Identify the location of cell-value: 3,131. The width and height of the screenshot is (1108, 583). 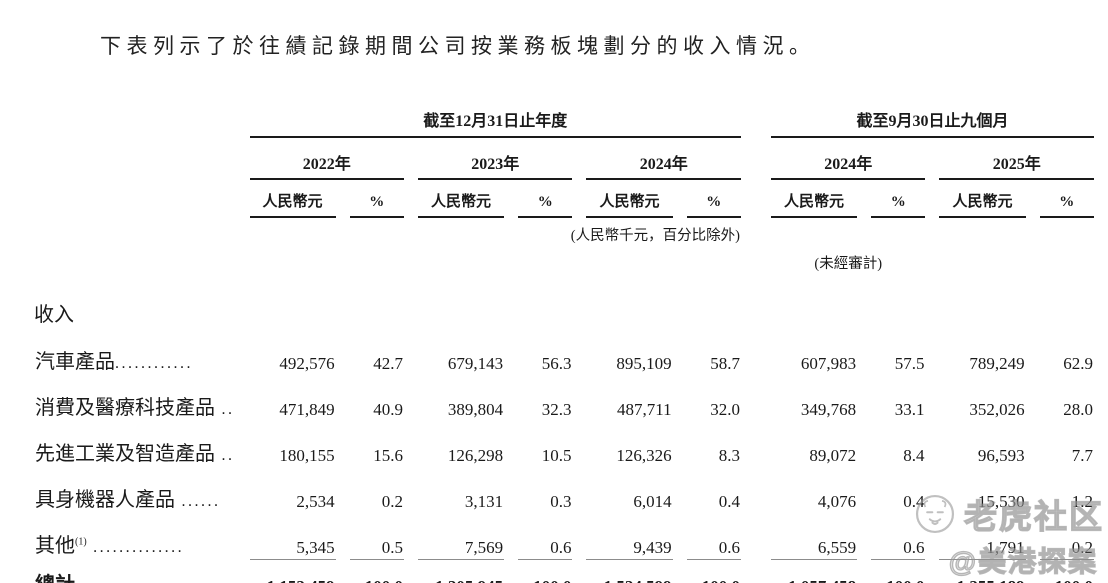
(484, 501).